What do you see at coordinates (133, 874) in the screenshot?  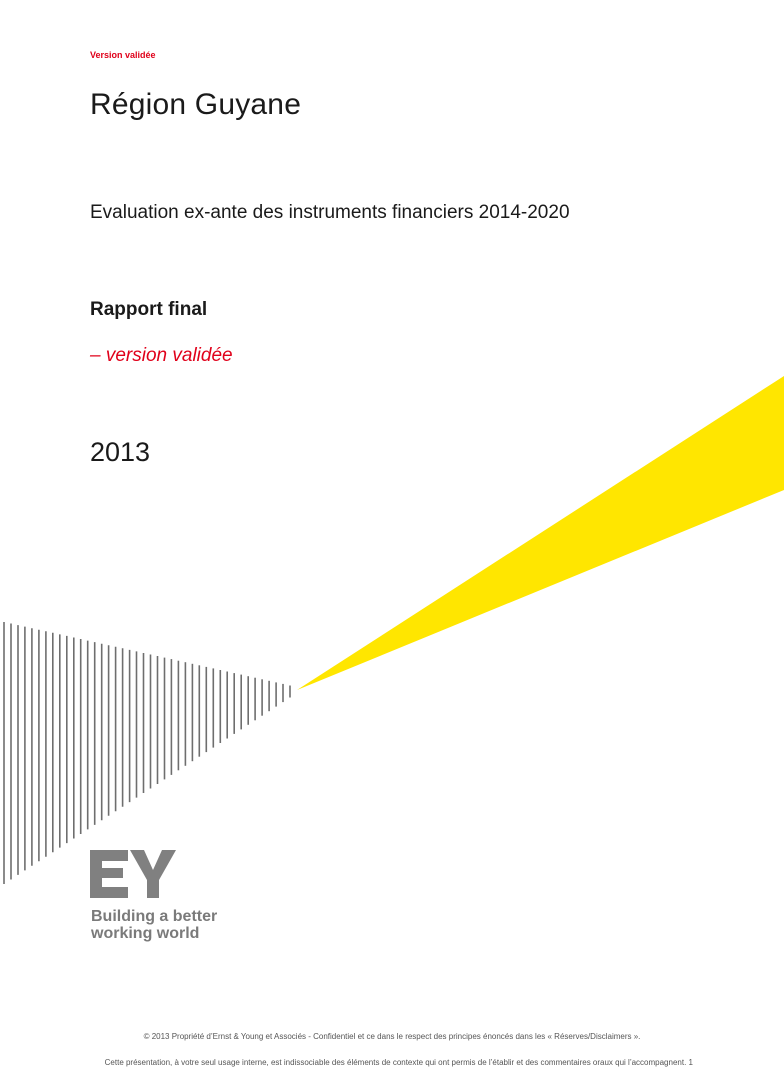 I see `ey-logo-icon` at bounding box center [133, 874].